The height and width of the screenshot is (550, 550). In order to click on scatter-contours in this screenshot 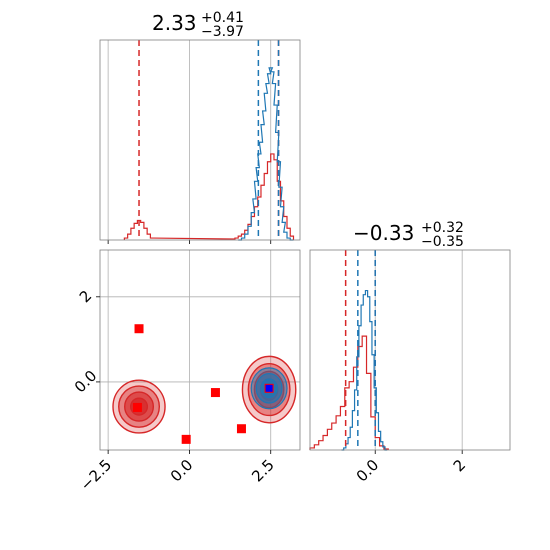, I will do `click(204, 394)`.